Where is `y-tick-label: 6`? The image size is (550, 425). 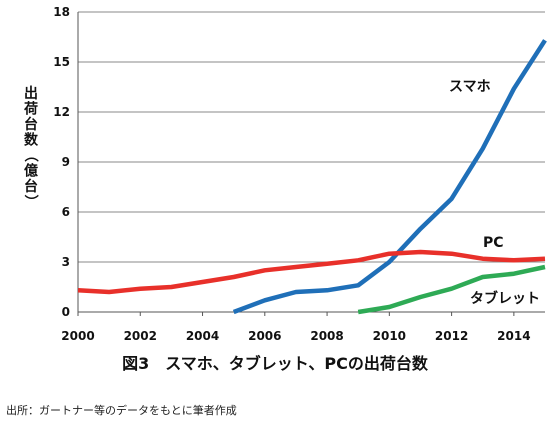 y-tick-label: 6 is located at coordinates (66, 212).